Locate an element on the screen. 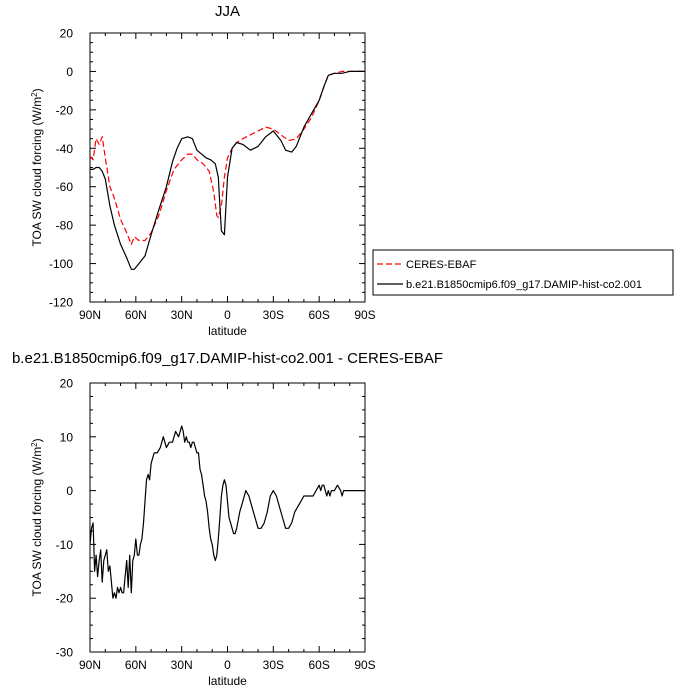 This screenshot has height=700, width=700. y-tick-label: -30 is located at coordinates (65, 653).